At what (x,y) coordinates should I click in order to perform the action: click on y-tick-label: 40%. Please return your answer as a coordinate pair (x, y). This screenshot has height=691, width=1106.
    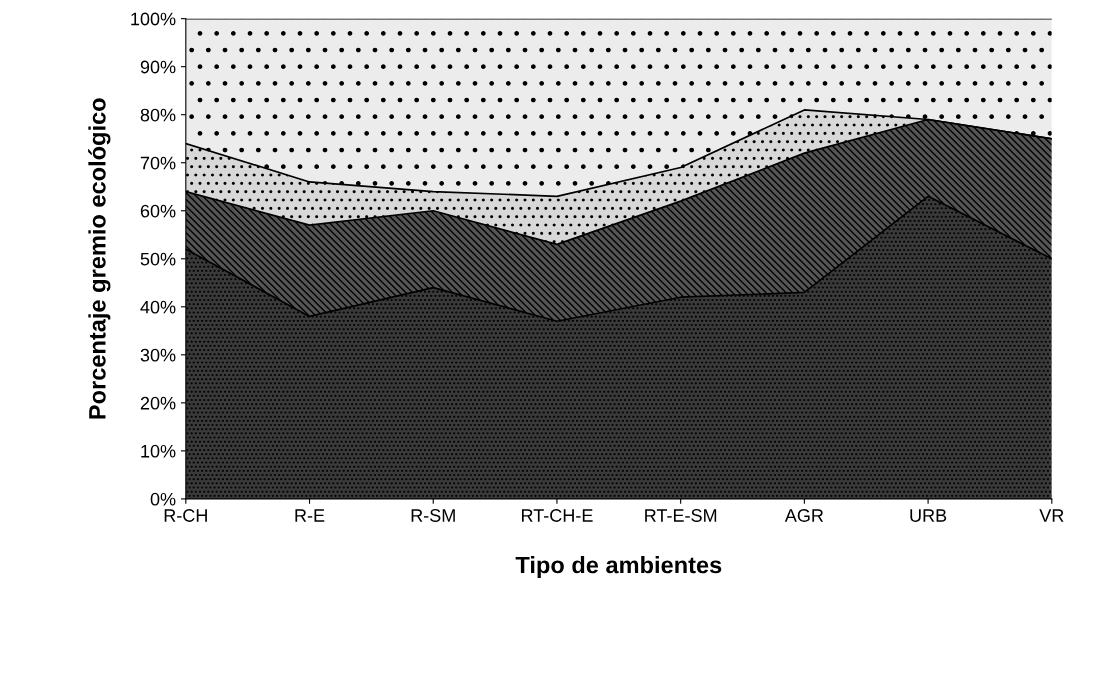
    Looking at the image, I should click on (158, 307).